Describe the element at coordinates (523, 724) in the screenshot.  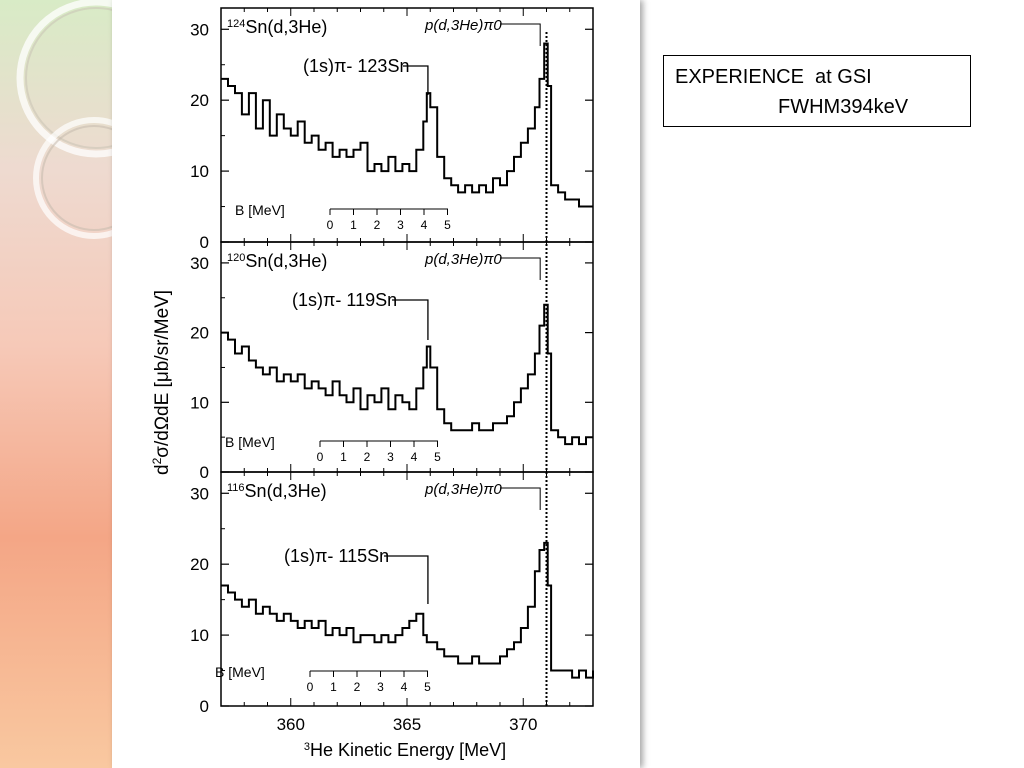
I see `x-tick-label: 370` at that location.